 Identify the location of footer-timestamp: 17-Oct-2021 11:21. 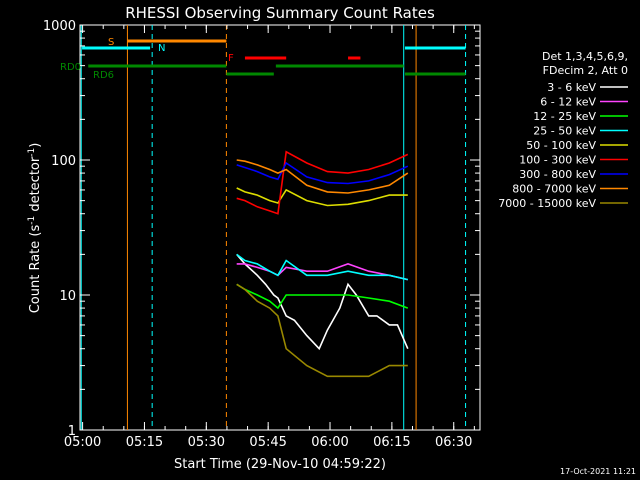
(598, 471).